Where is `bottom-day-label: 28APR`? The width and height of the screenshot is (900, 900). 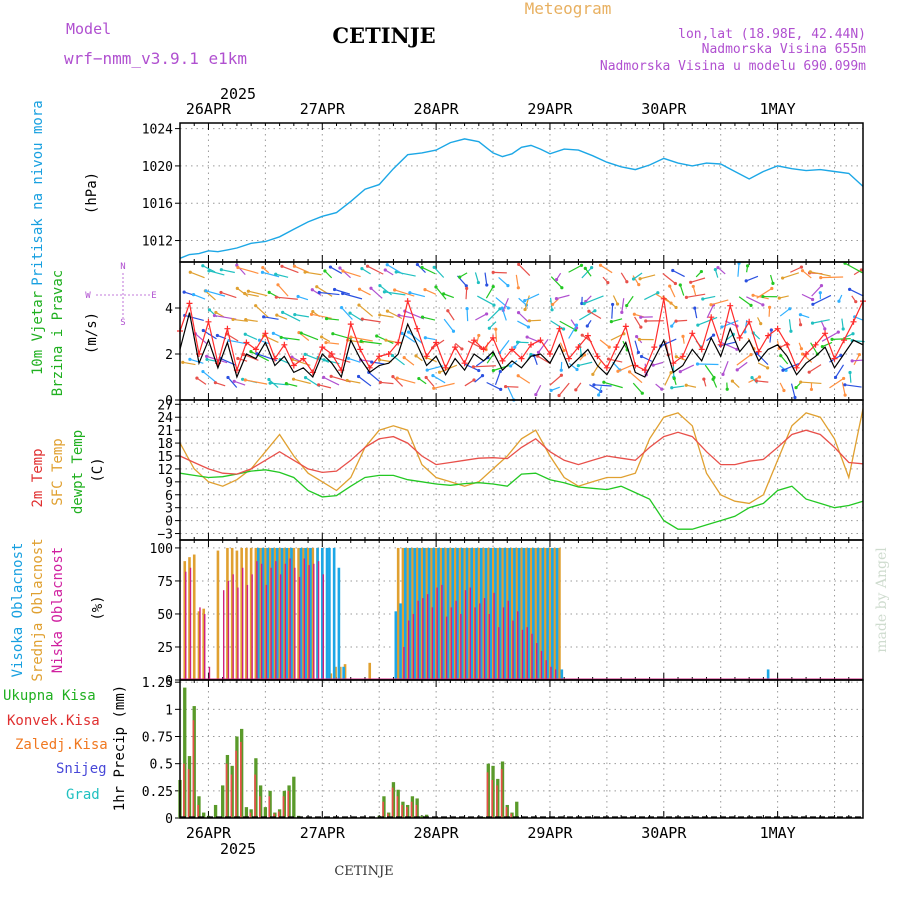 bottom-day-label: 28APR is located at coordinates (437, 833).